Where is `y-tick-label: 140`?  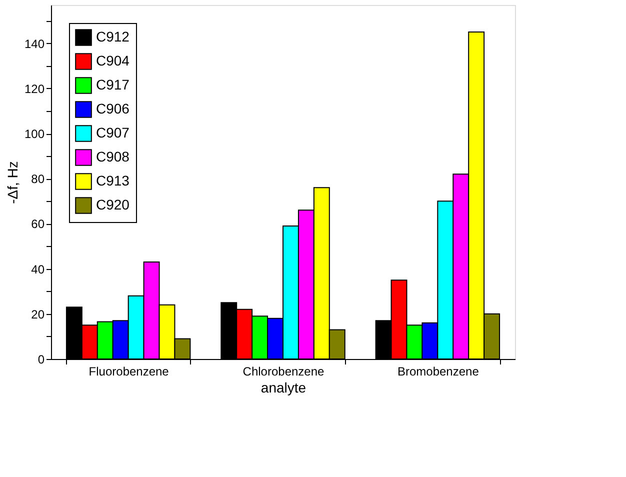
y-tick-label: 140 is located at coordinates (34, 43).